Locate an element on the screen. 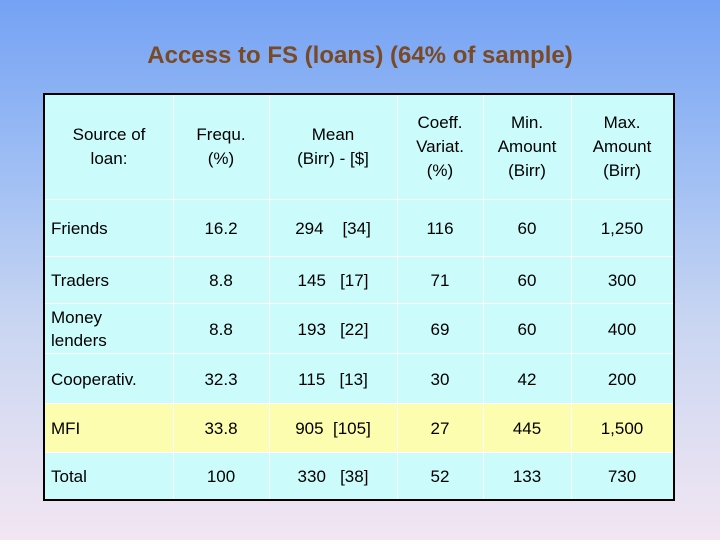 This screenshot has height=540, width=720. table-row: Money lenders 8.8 193 [22] 69 60 400 is located at coordinates (359, 328).